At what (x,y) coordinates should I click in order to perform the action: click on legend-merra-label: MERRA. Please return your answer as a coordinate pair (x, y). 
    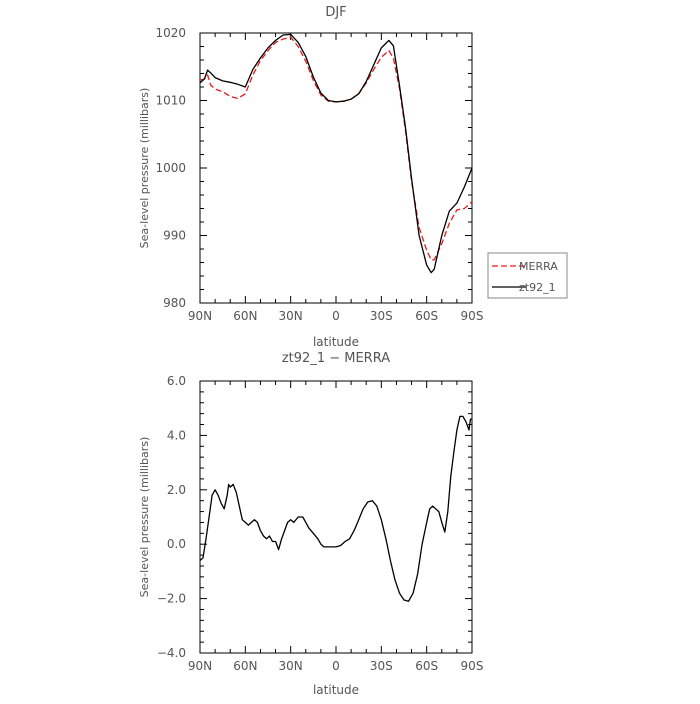
    Looking at the image, I should click on (538, 266).